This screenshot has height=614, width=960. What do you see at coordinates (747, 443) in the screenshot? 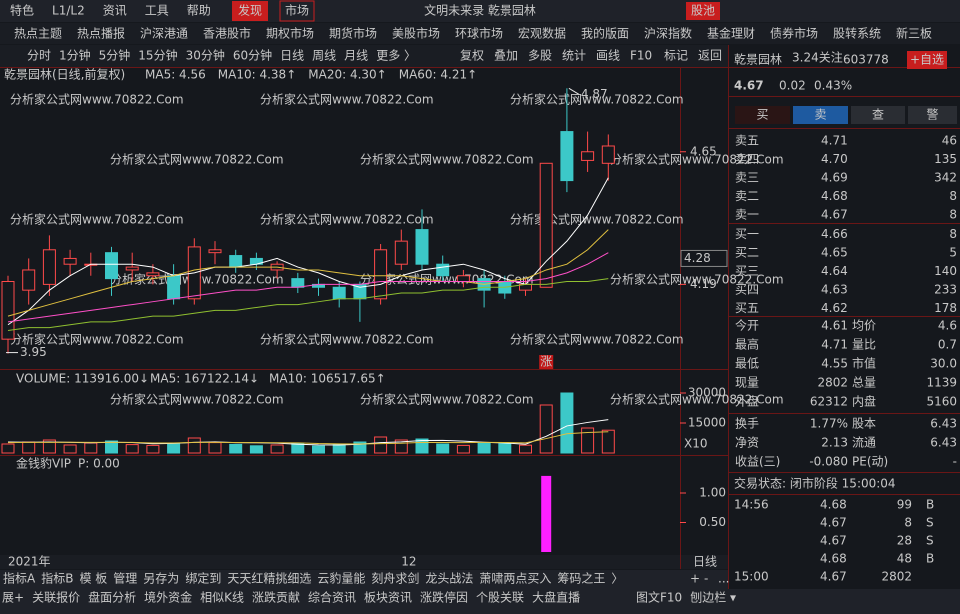
I see `stat-label: 净资` at bounding box center [747, 443].